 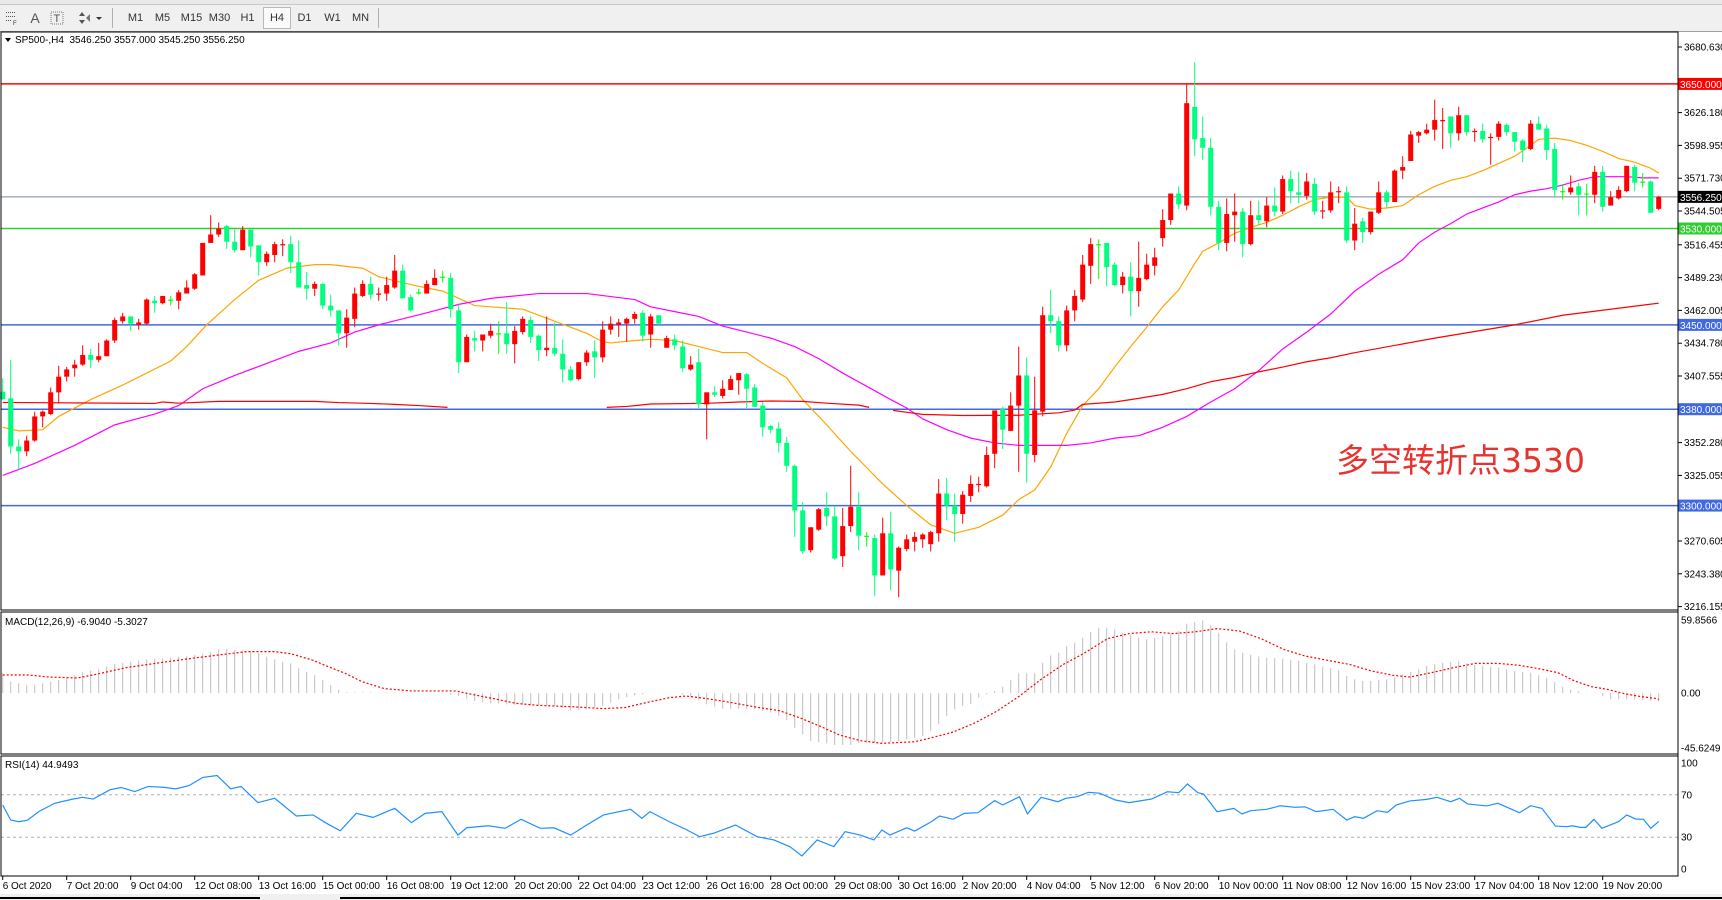 What do you see at coordinates (1701, 749) in the screenshot?
I see `macd-scale-label: -45.6249` at bounding box center [1701, 749].